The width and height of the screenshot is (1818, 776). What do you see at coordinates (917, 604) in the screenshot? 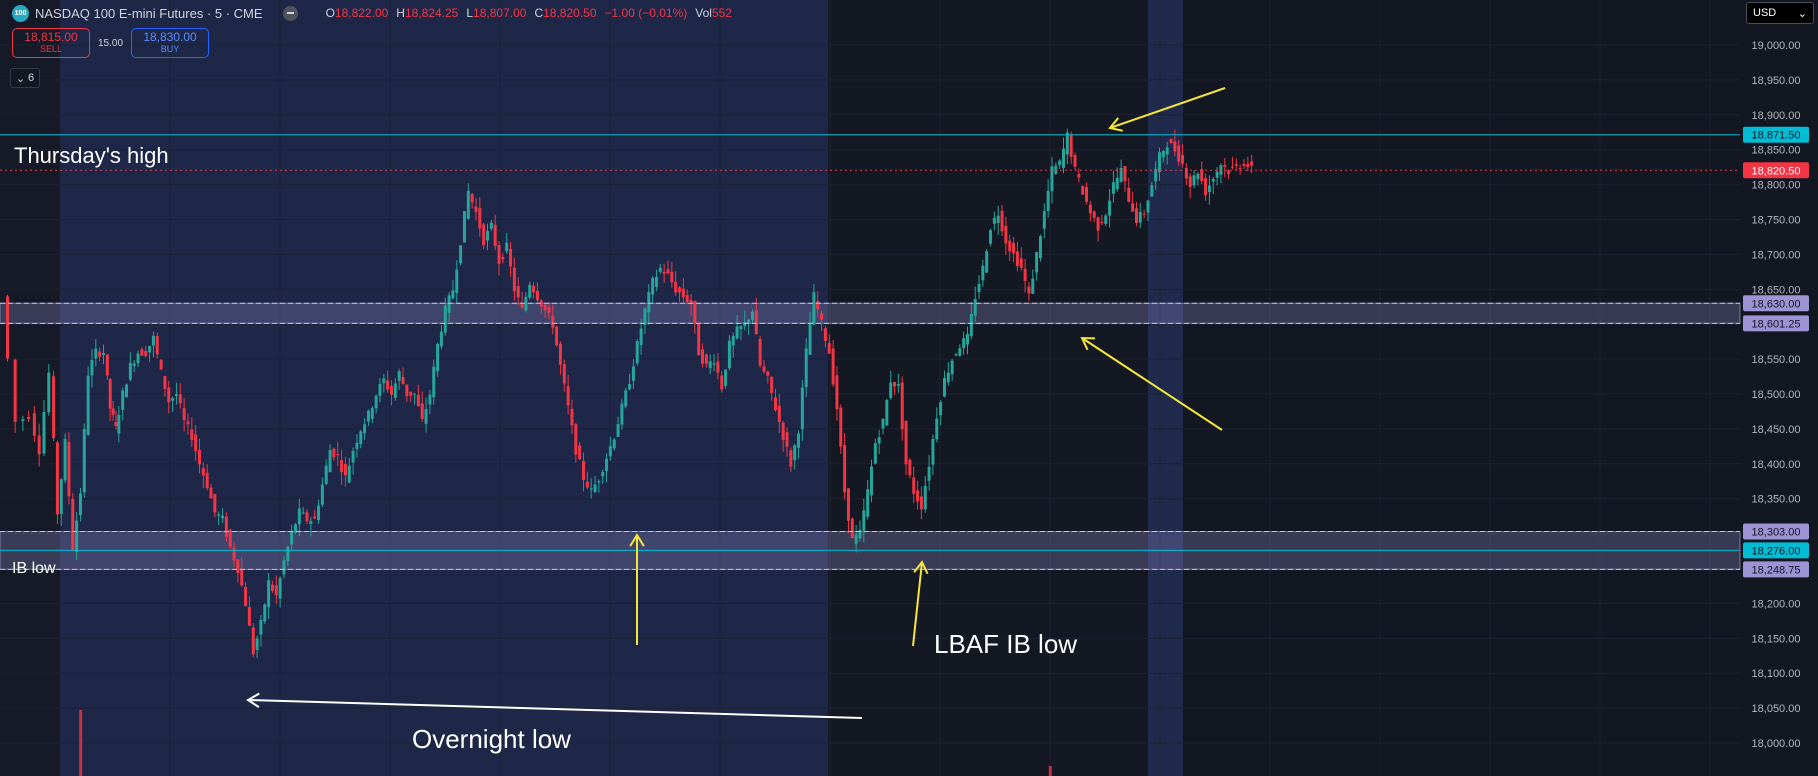
I see `arrow-lbaf-shaft` at bounding box center [917, 604].